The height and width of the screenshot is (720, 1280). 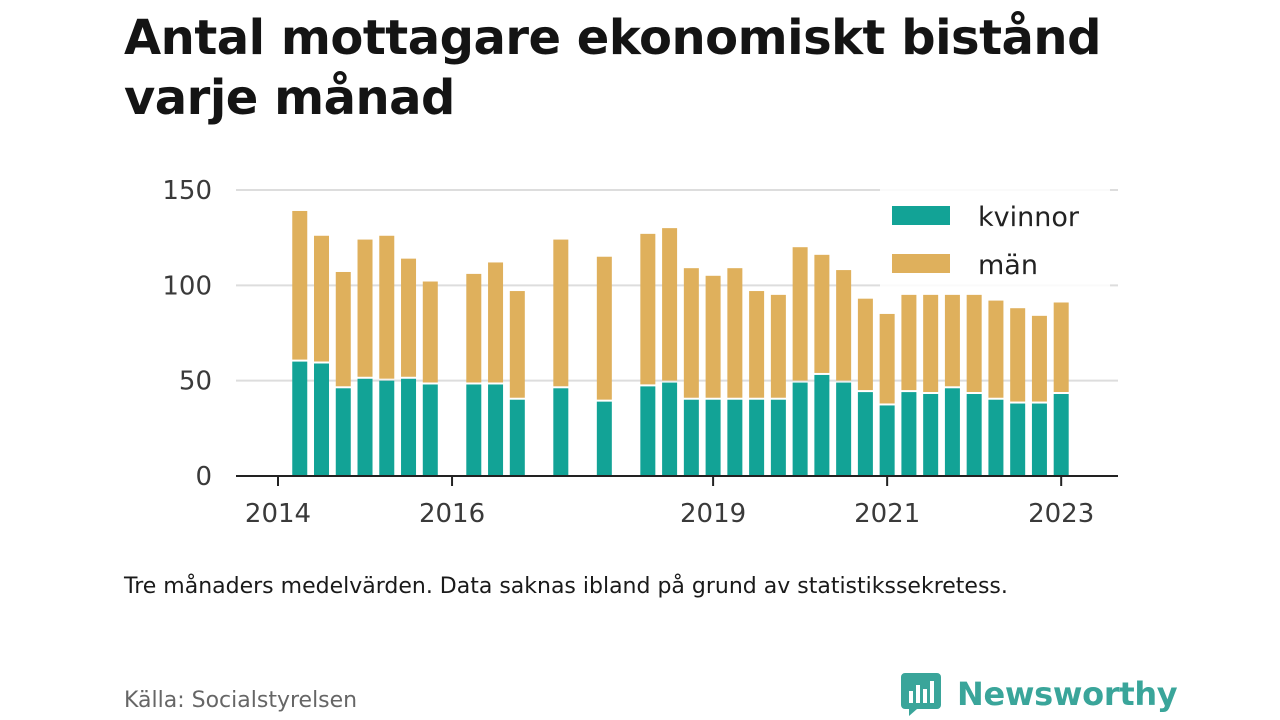 What do you see at coordinates (713, 514) in the screenshot?
I see `x-tick-label: 2019` at bounding box center [713, 514].